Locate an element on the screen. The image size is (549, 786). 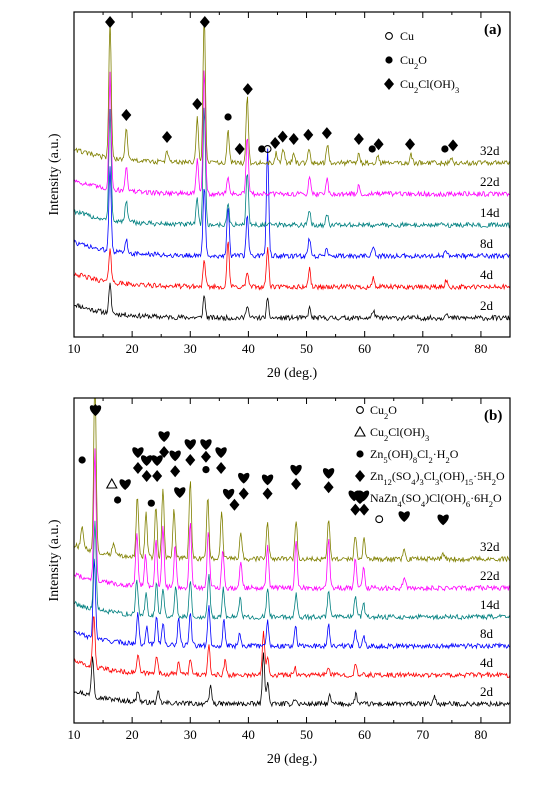
series-label-14d: 14d is located at coordinates (490, 212).